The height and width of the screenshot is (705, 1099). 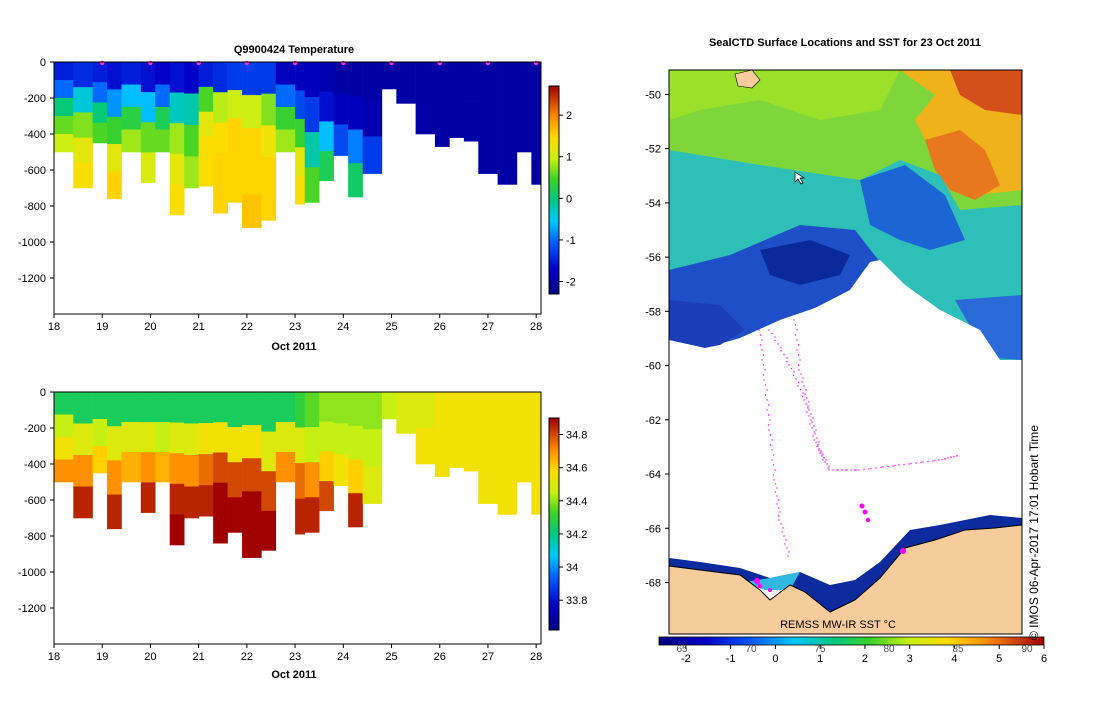 What do you see at coordinates (999, 659) in the screenshot?
I see `sst-colorbar-tick-label: 5` at bounding box center [999, 659].